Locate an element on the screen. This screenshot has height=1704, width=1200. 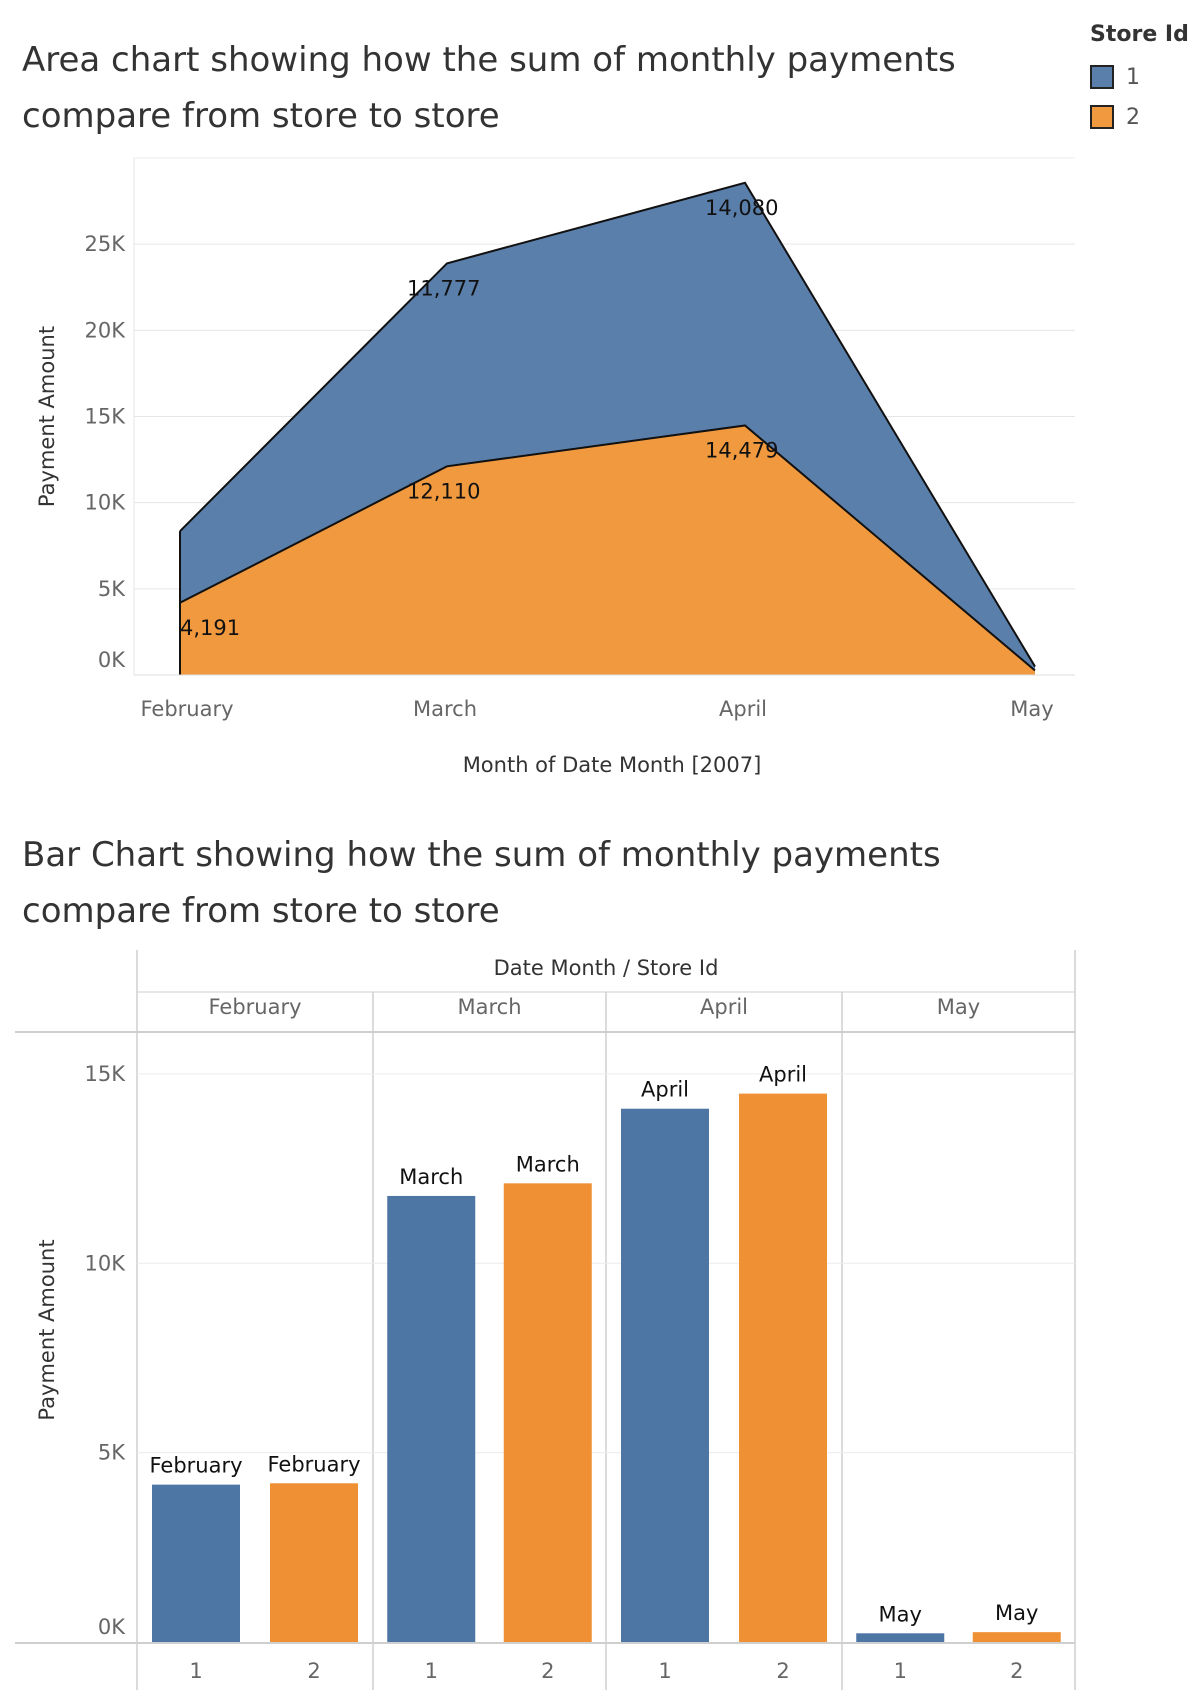
area-data-label-store-1: 11,777 is located at coordinates (443, 288).